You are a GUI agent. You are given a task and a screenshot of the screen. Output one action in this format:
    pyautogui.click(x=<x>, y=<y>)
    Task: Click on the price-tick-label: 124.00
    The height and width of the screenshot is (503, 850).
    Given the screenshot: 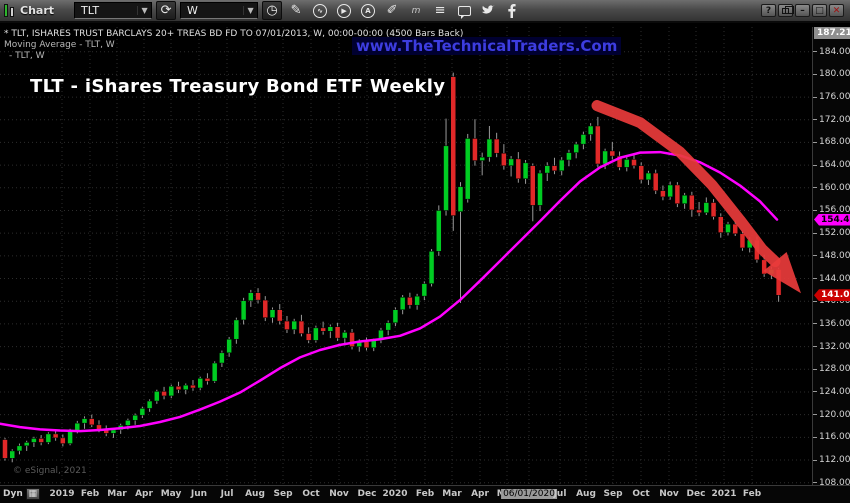 What is the action you would take?
    pyautogui.click(x=831, y=392)
    